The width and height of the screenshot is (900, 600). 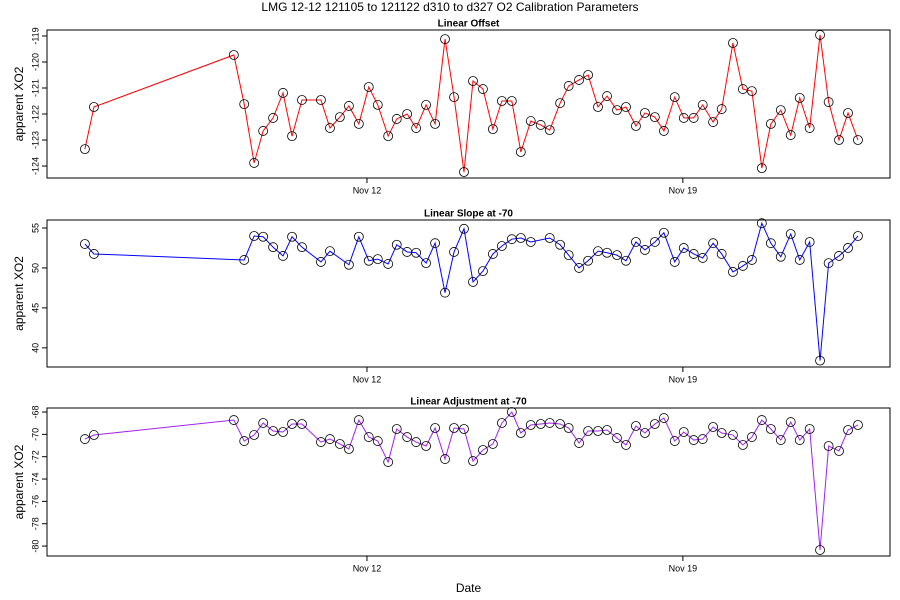 What do you see at coordinates (469, 24) in the screenshot?
I see `panel-title: Linear Offset` at bounding box center [469, 24].